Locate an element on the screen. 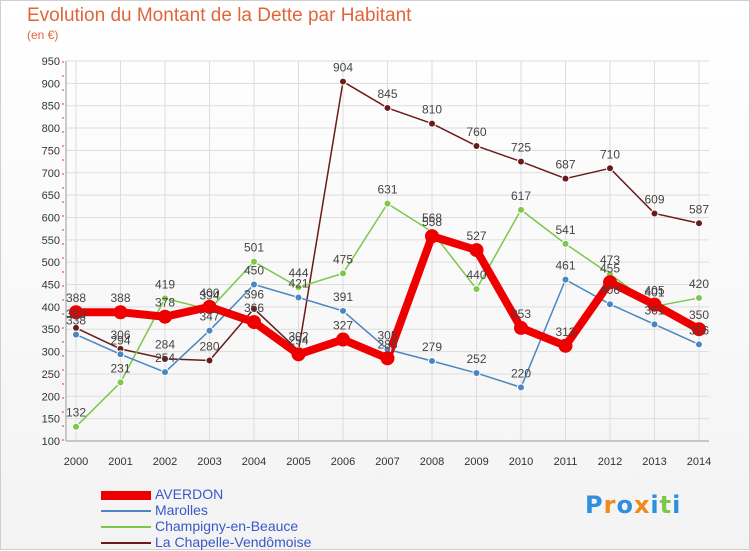  data-label: 347 is located at coordinates (209, 317).